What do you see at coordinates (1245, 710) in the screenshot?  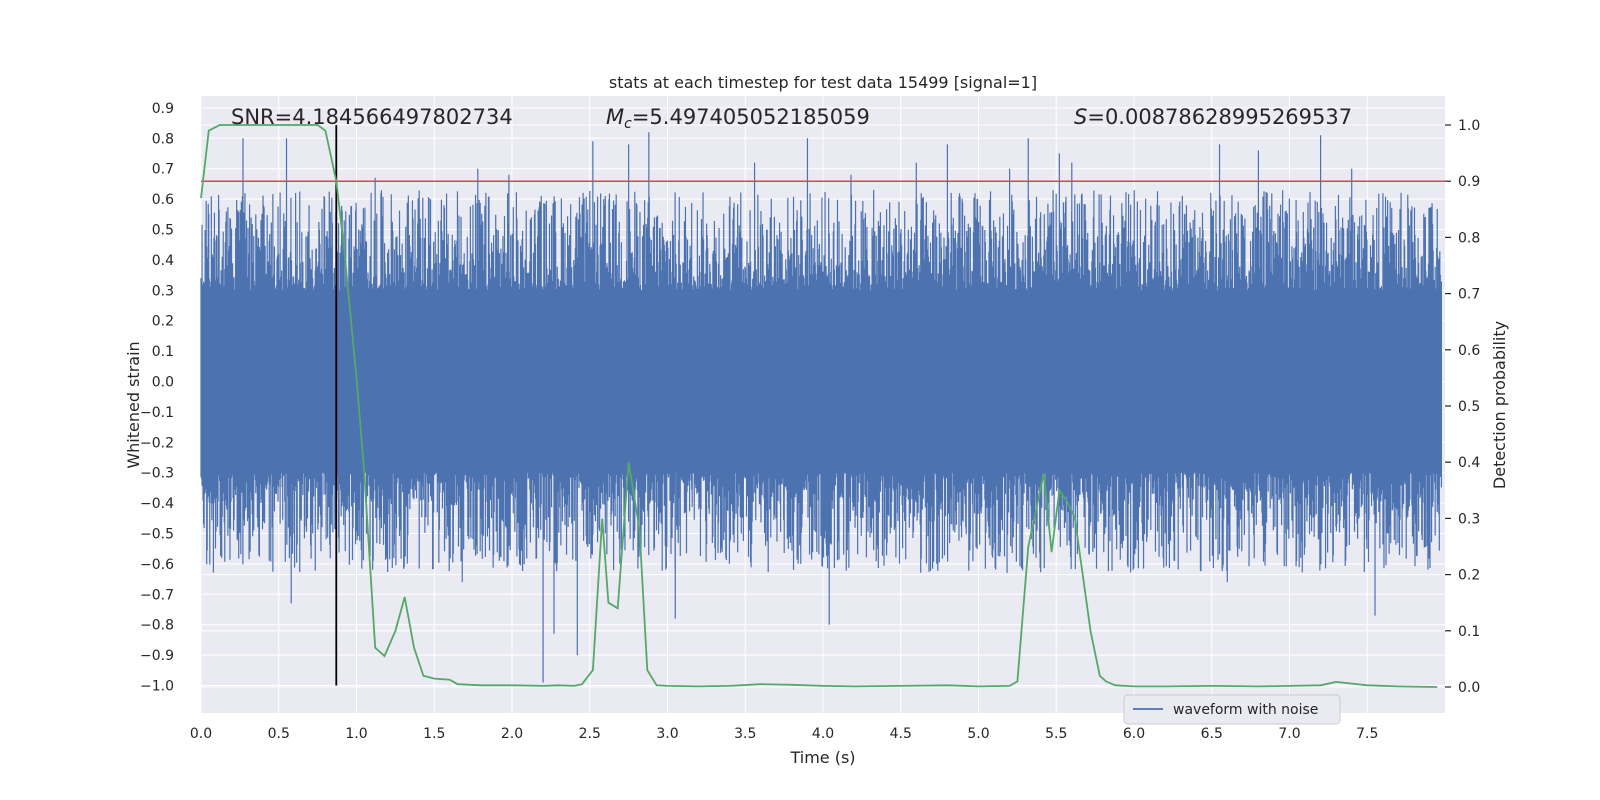 I see `legend-label: waveform with noise` at bounding box center [1245, 710].